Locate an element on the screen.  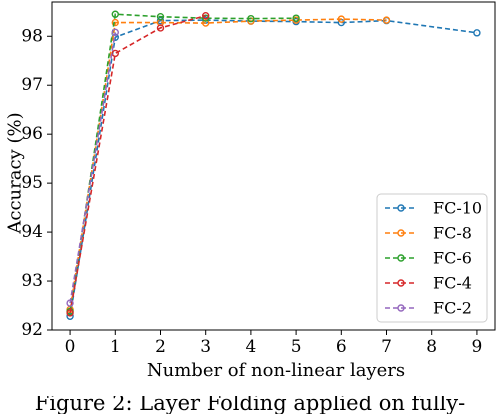
x-tick-label: 6 is located at coordinates (341, 347).